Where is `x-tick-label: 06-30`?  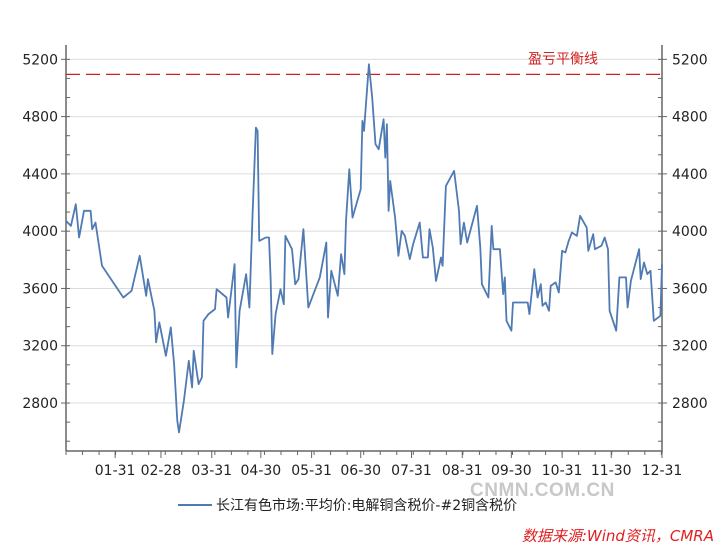
x-tick-label: 06-30 is located at coordinates (360, 471).